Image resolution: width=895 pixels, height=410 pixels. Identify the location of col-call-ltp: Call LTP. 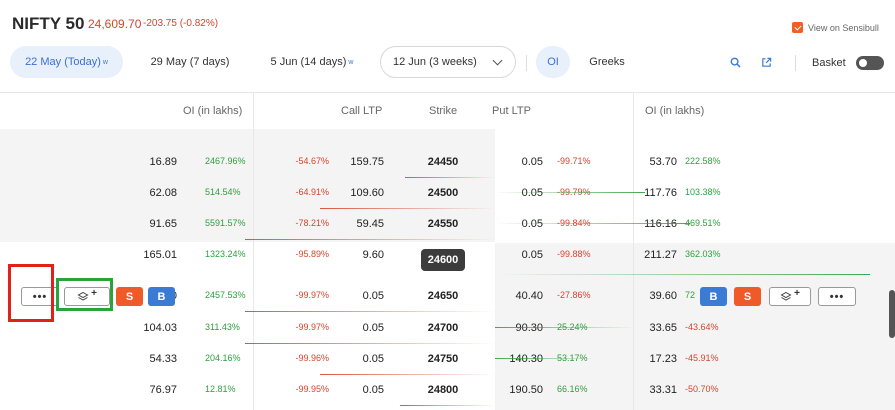
(362, 111).